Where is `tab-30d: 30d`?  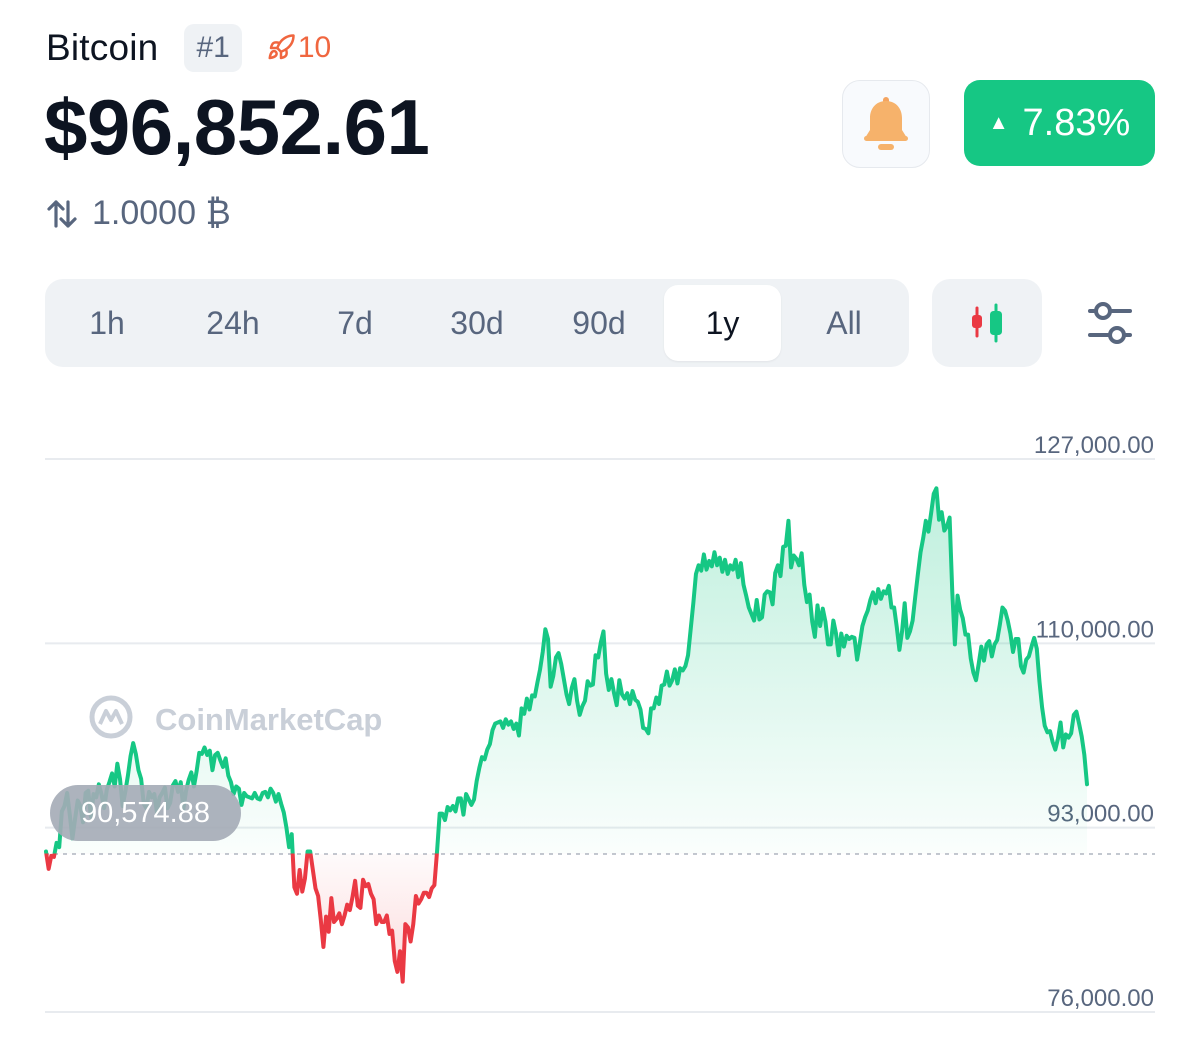 tab-30d: 30d is located at coordinates (477, 323).